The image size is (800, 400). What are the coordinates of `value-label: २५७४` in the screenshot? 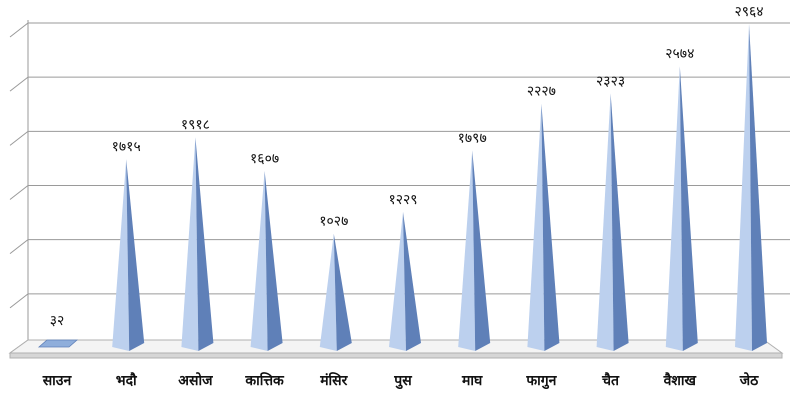 It's located at (679, 54).